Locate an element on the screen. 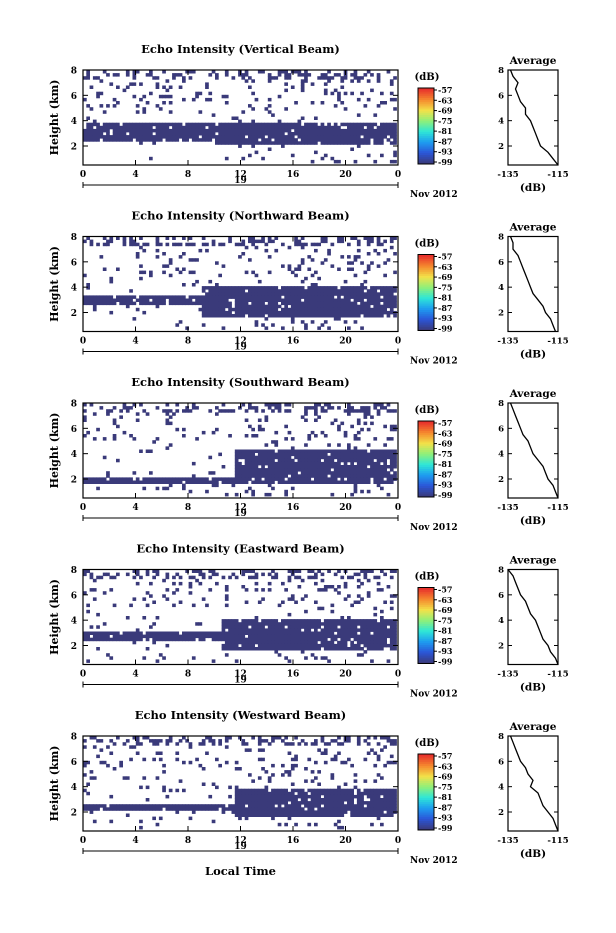 The image size is (616, 933). colorbar-tick-label: -81 is located at coordinates (445, 464).